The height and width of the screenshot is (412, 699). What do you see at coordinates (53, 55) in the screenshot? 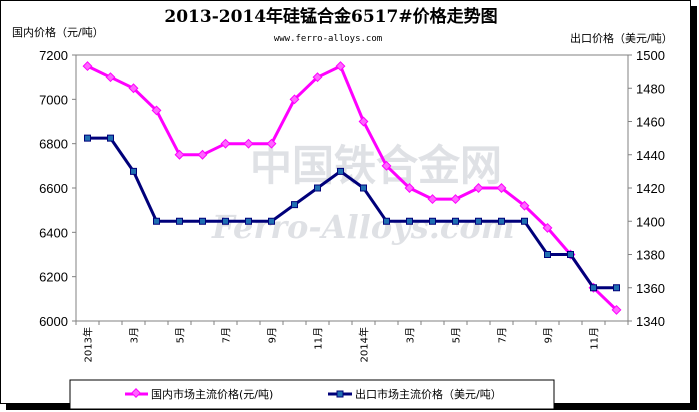
I see `left-tick-label: 7200` at bounding box center [53, 55].